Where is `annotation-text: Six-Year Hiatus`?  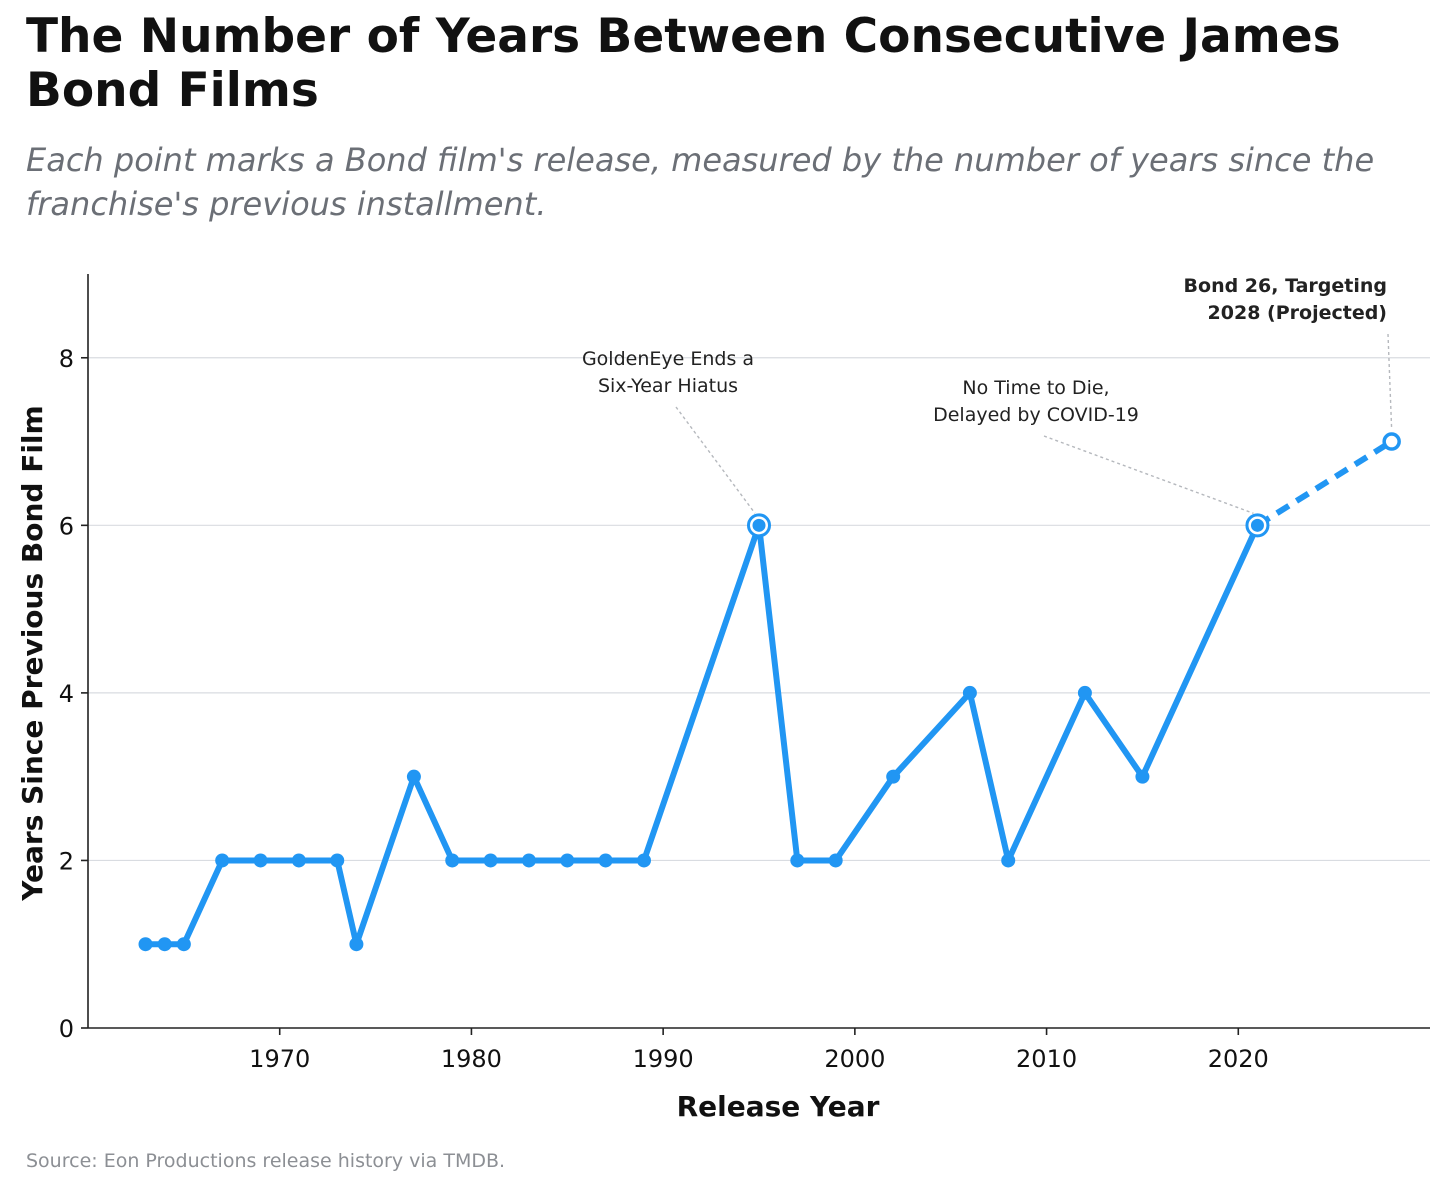 annotation-text: Six-Year Hiatus is located at coordinates (668, 386).